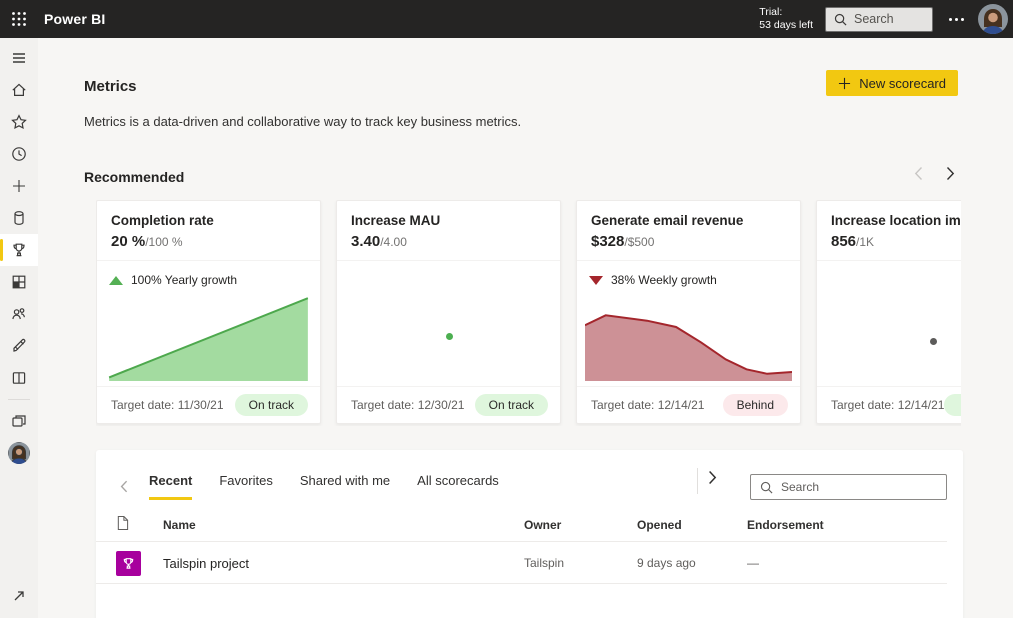  I want to click on tabs-scroll-left-button, so click(124, 486).